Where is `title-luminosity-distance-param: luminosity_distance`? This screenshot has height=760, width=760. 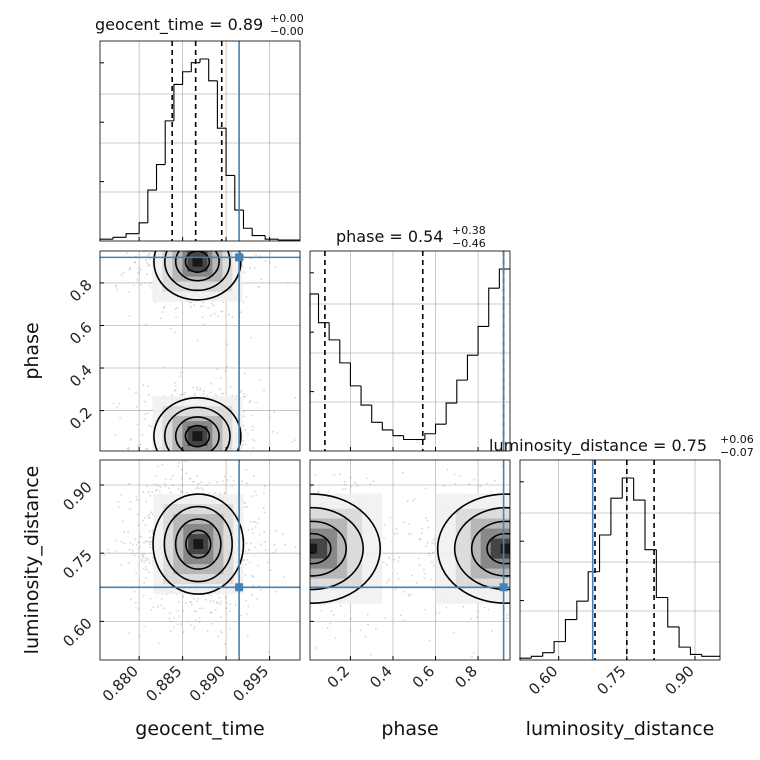
title-luminosity-distance-param: luminosity_distance is located at coordinates (568, 446).